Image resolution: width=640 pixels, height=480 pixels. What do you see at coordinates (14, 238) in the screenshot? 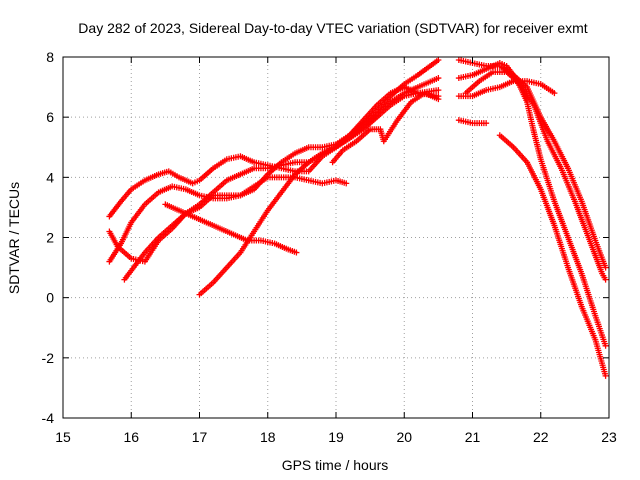
I see `y-axis-label: SDTVAR / TECUs` at bounding box center [14, 238].